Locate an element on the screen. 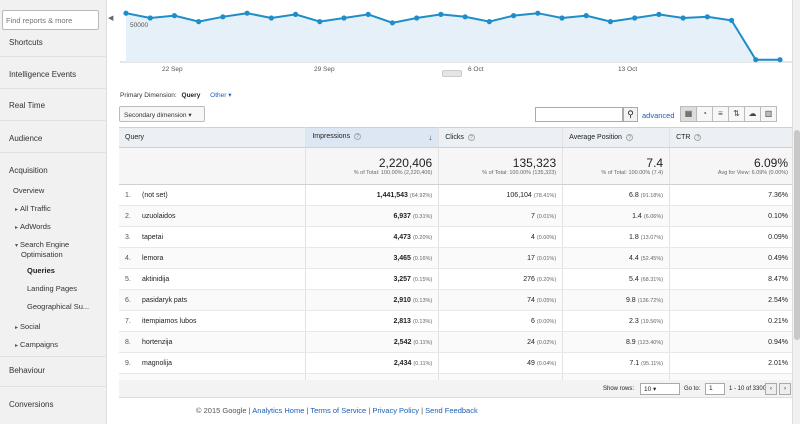 This screenshot has width=800, height=424. dimension-query: Query is located at coordinates (191, 95).